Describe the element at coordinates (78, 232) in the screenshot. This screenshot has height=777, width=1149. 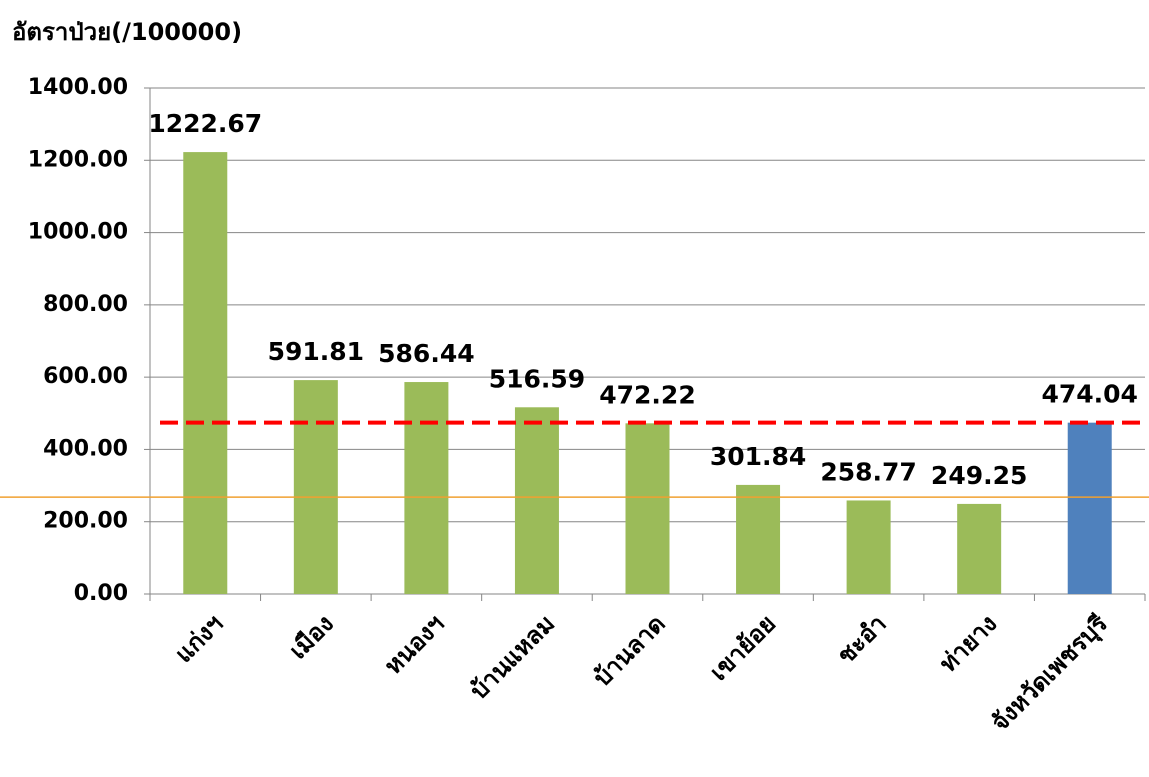
I see `y-tick-label: 1000.00` at that location.